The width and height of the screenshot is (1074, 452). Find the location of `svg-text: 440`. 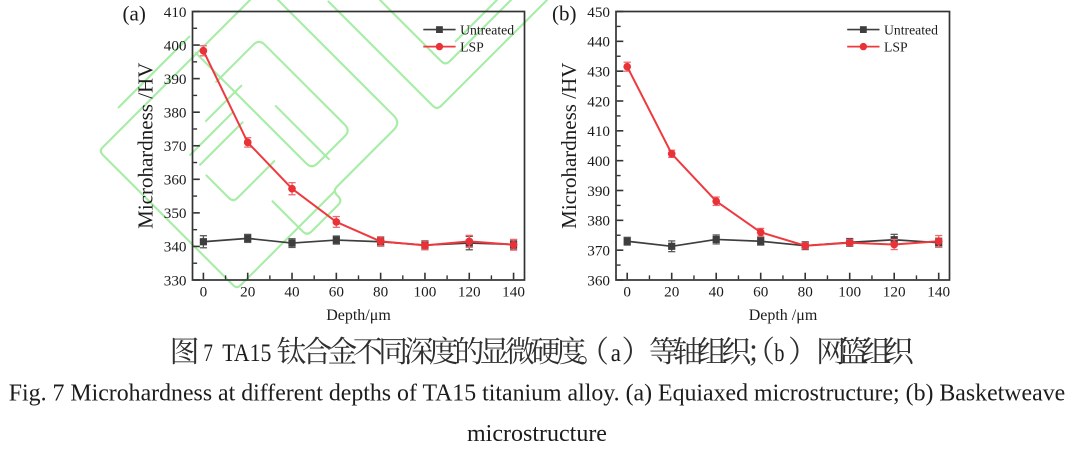

svg-text: 440 is located at coordinates (598, 42).